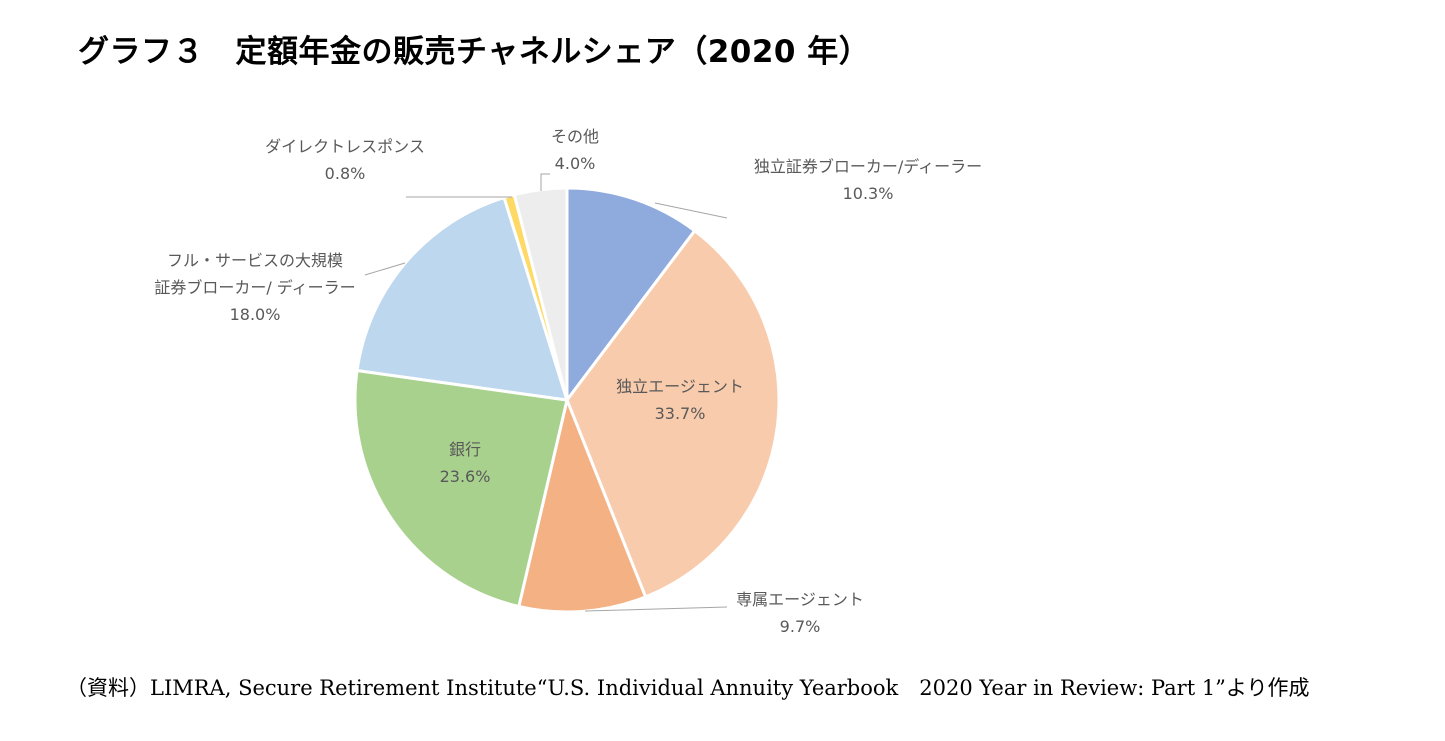 This screenshot has height=741, width=1445. Describe the element at coordinates (255, 314) in the screenshot. I see `slice-value-label: 18.0%` at that location.